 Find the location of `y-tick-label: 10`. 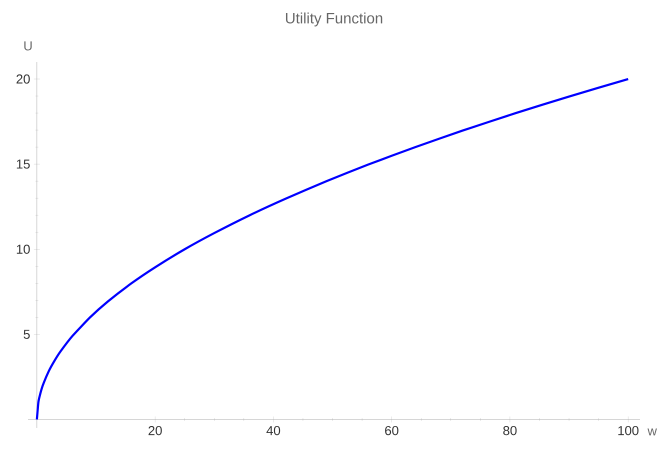

y-tick-label: 10 is located at coordinates (23, 249).